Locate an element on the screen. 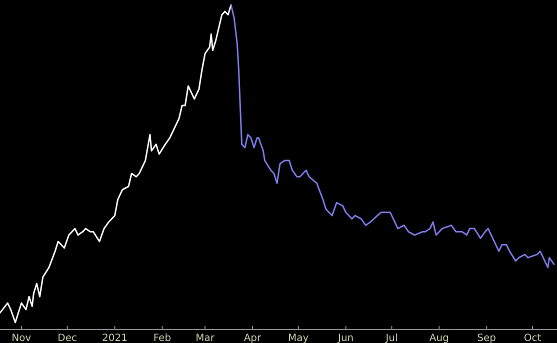 Image resolution: width=557 pixels, height=343 pixels. x-tick-label: Aug is located at coordinates (439, 338).